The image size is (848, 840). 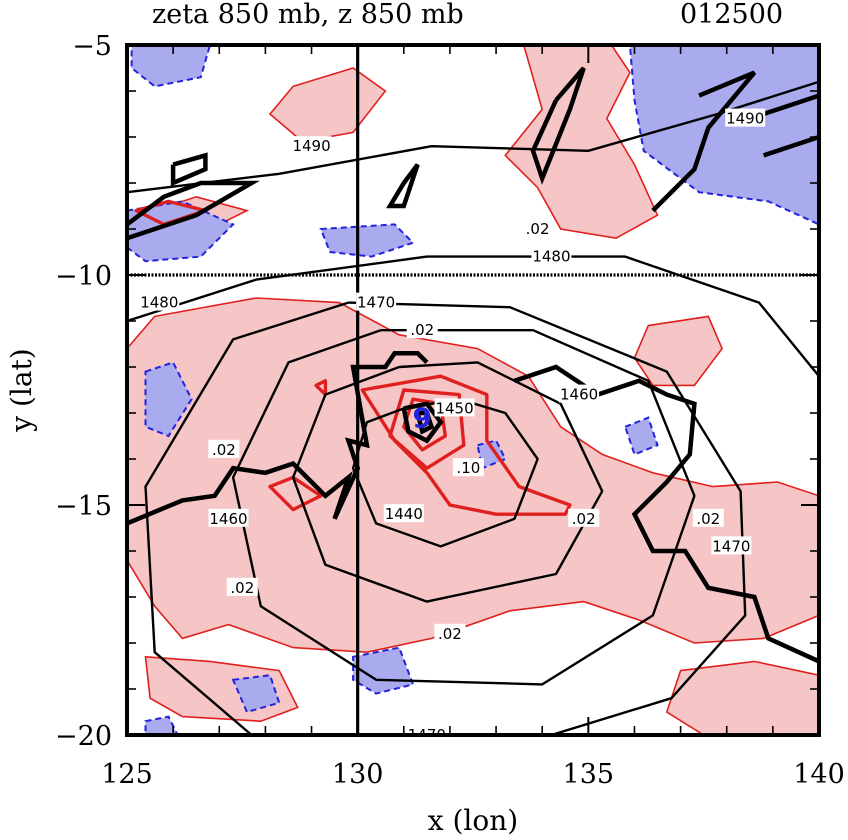 I want to click on x-axis-label: x (lon), so click(x=473, y=820).